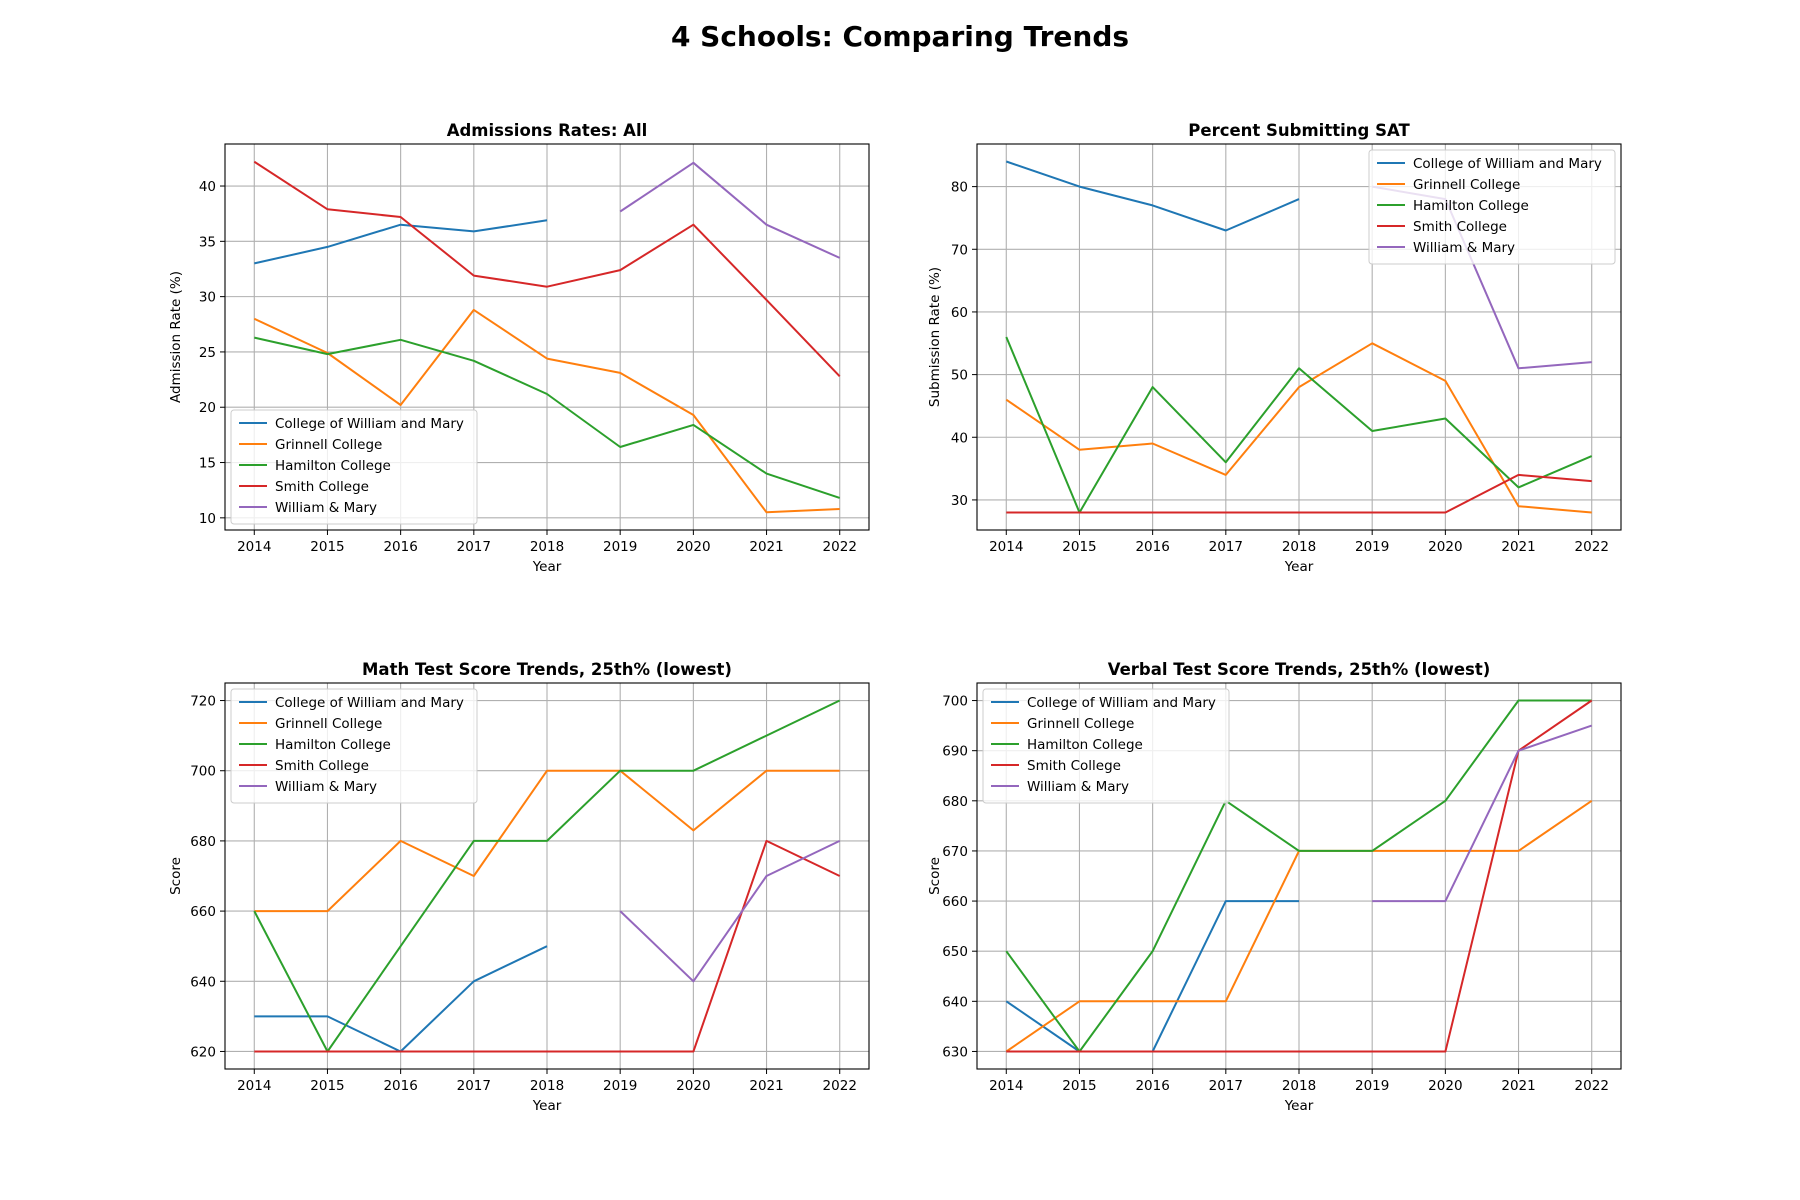 The image size is (1800, 1200). What do you see at coordinates (955, 902) in the screenshot?
I see `y-tick-label: 660` at bounding box center [955, 902].